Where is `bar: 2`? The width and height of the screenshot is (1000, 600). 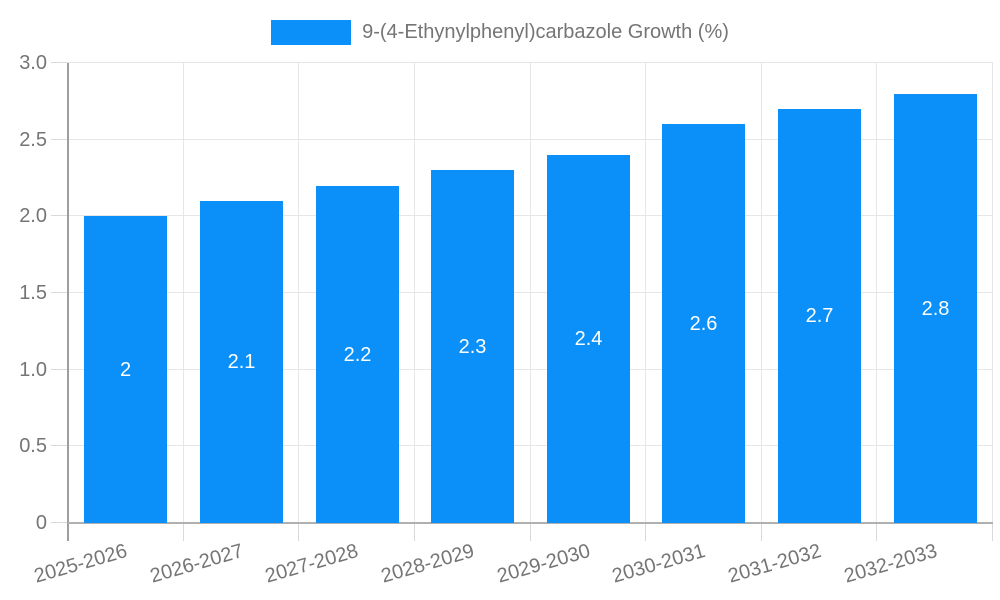
bar: 2 is located at coordinates (125, 369).